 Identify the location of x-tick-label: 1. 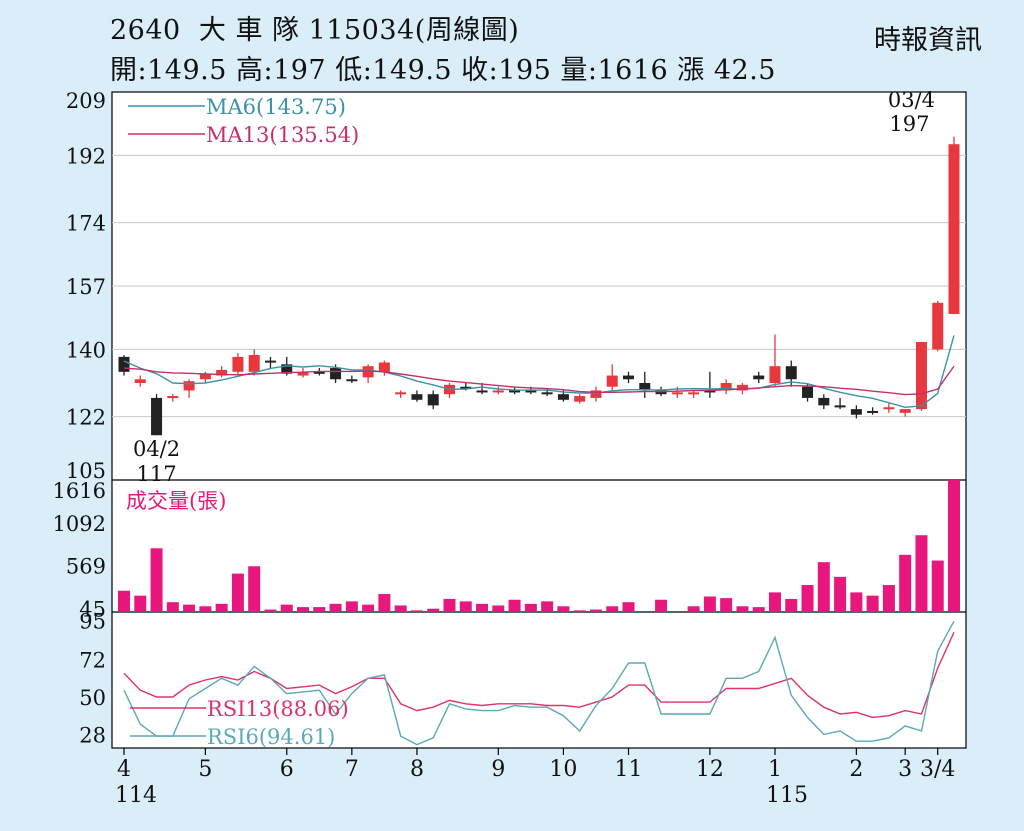
(775, 769).